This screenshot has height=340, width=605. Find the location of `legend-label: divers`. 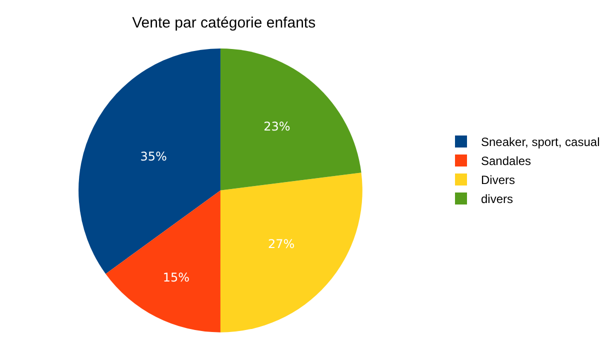

legend-label: divers is located at coordinates (497, 199).